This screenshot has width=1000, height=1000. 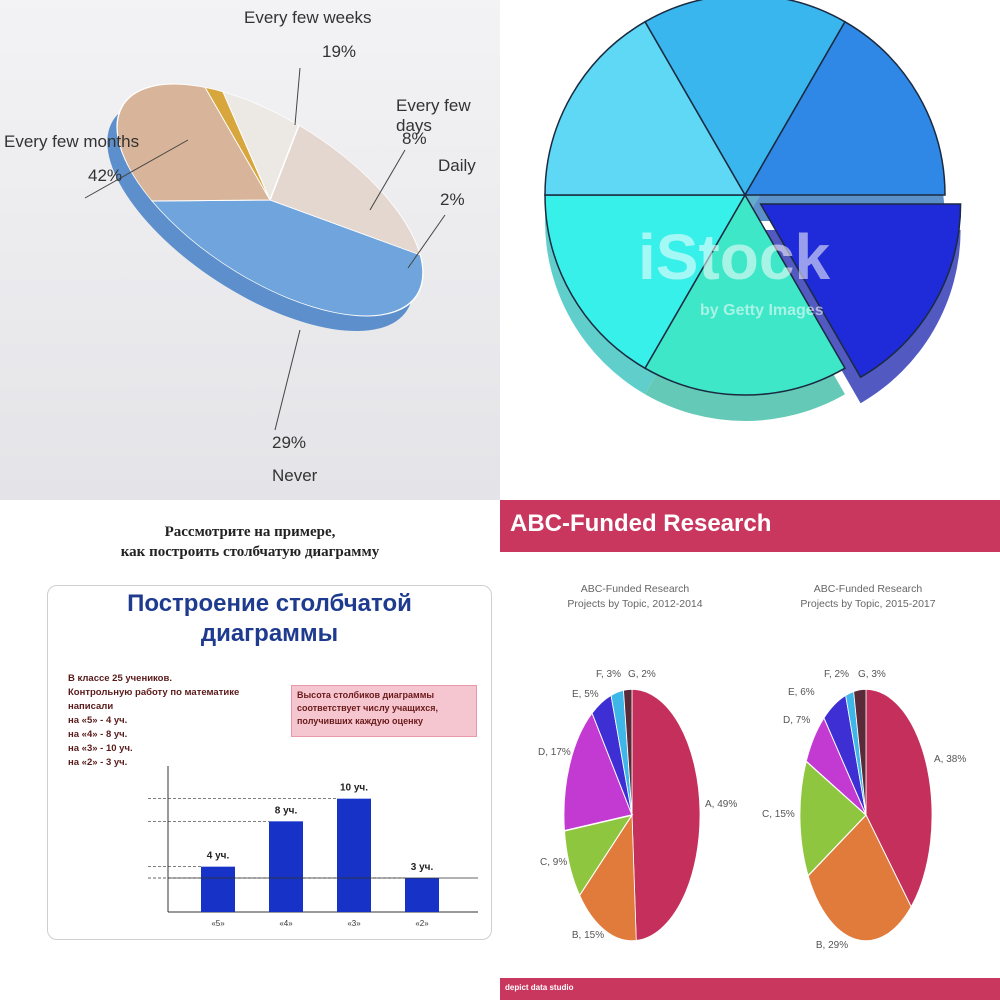 I want to click on abc-slice-label: A, 49%, so click(x=721, y=804).